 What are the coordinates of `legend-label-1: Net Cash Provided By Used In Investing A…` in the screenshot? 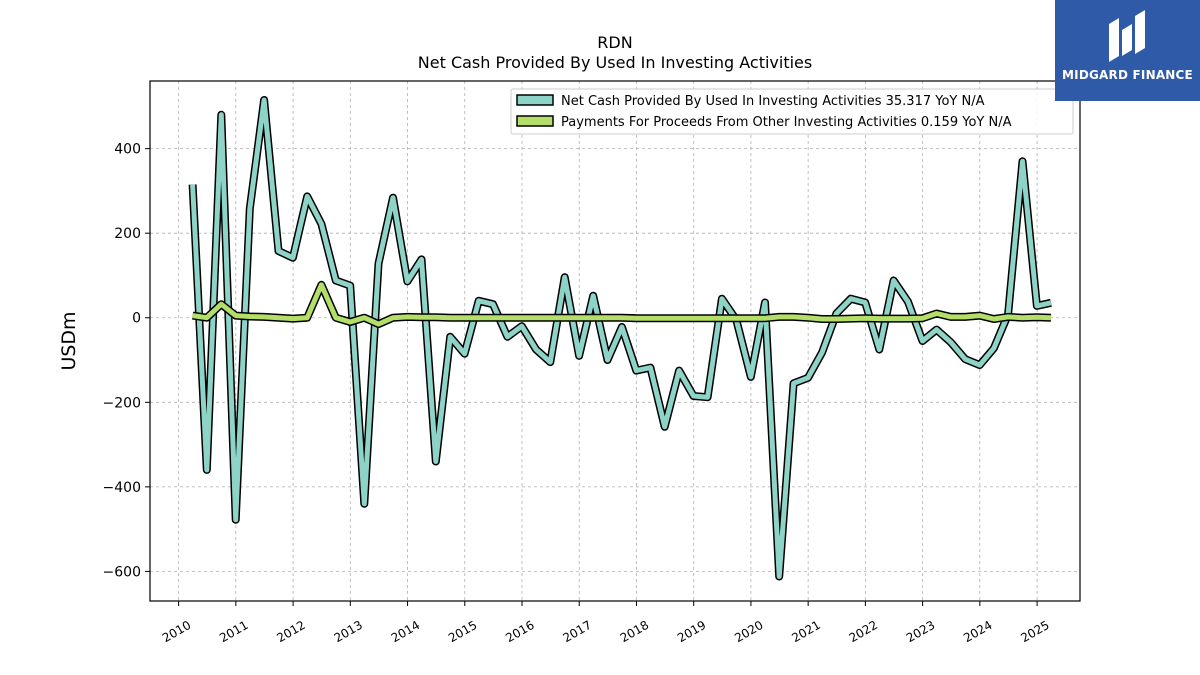 It's located at (773, 101).